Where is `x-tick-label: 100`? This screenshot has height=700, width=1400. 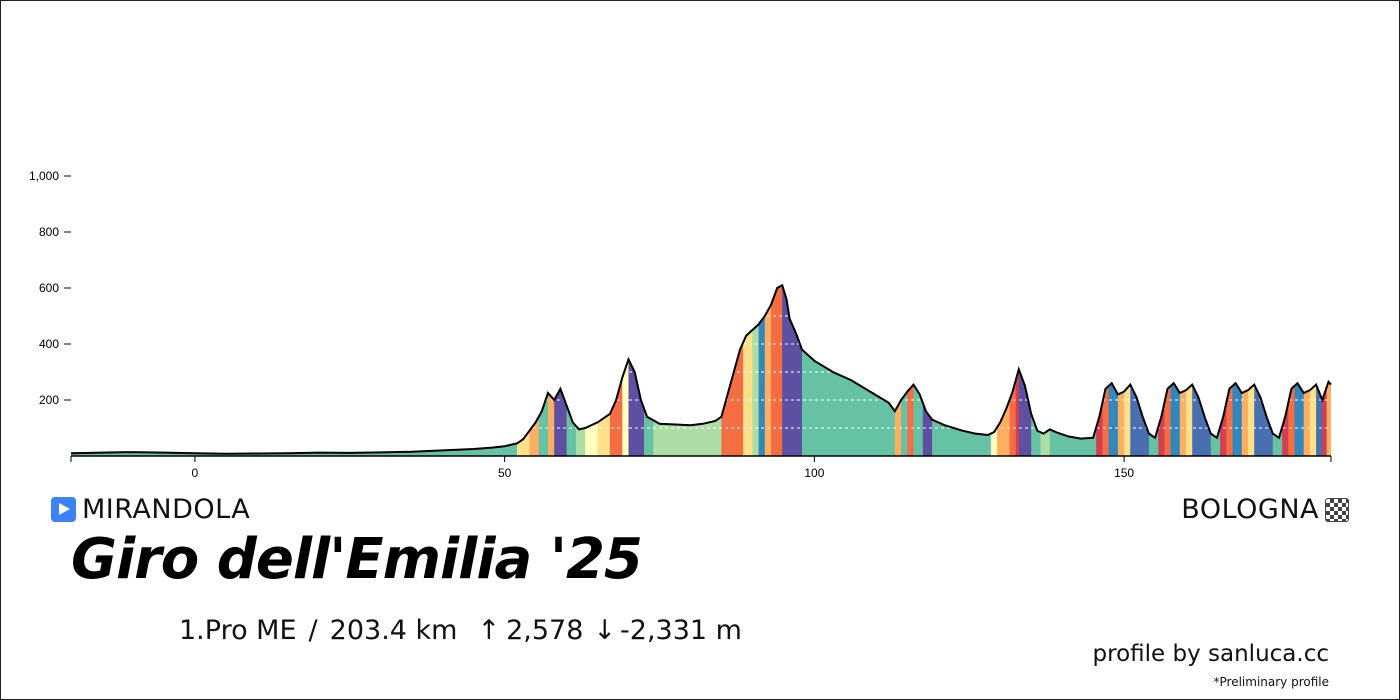
x-tick-label: 100 is located at coordinates (814, 473).